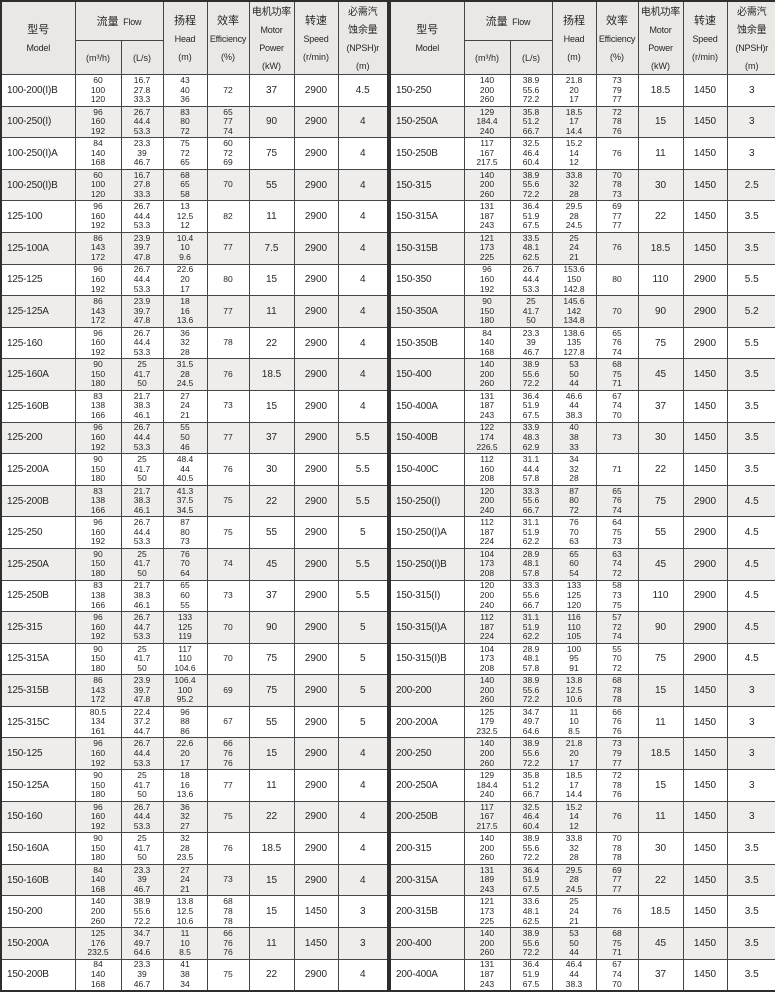 This screenshot has height=992, width=775. I want to click on efficiency-cell: 66 76 76, so click(228, 943).